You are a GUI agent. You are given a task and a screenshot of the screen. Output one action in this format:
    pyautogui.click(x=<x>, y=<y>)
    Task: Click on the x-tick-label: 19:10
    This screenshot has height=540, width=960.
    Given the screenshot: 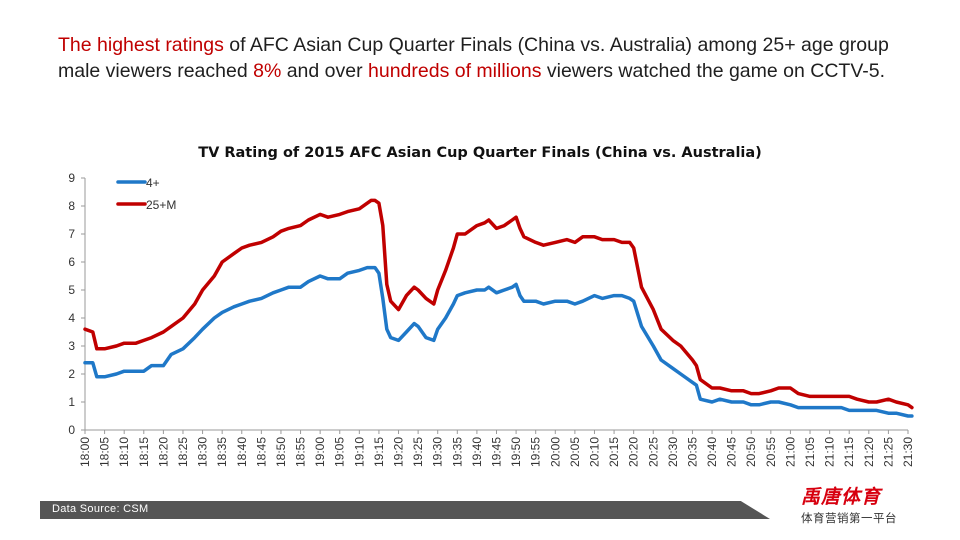 What is the action you would take?
    pyautogui.click(x=359, y=452)
    